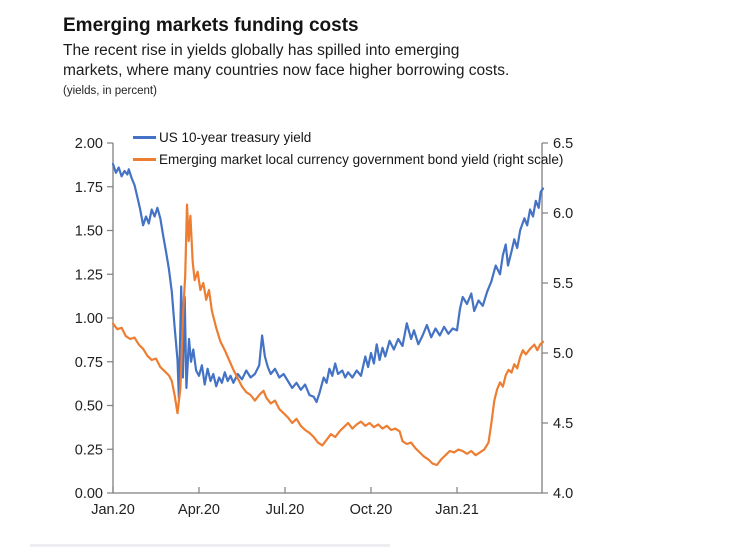 Image resolution: width=730 pixels, height=547 pixels. Describe the element at coordinates (563, 354) in the screenshot. I see `right-axis-tick-label: 5.0` at that location.